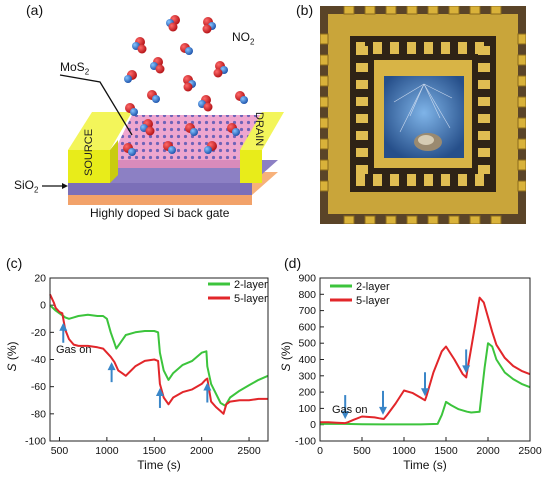 The image size is (550, 491). Describe the element at coordinates (373, 287) in the screenshot. I see `legend-label: 2-layer` at that location.